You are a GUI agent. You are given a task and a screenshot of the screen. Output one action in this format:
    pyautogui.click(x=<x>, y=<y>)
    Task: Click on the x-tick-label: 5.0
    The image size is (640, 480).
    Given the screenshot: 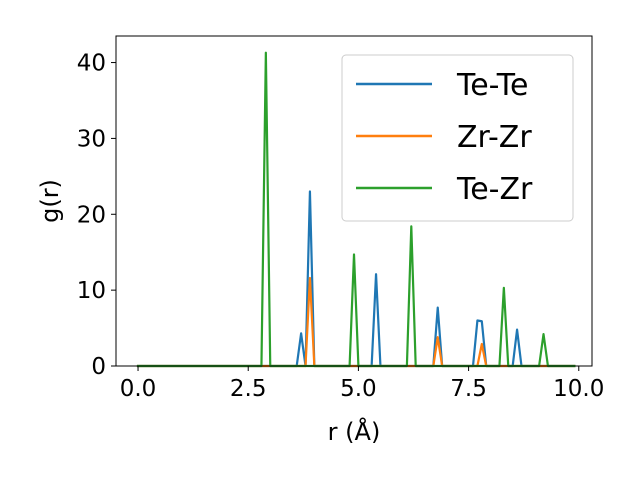 What is the action you would take?
    pyautogui.click(x=358, y=389)
    